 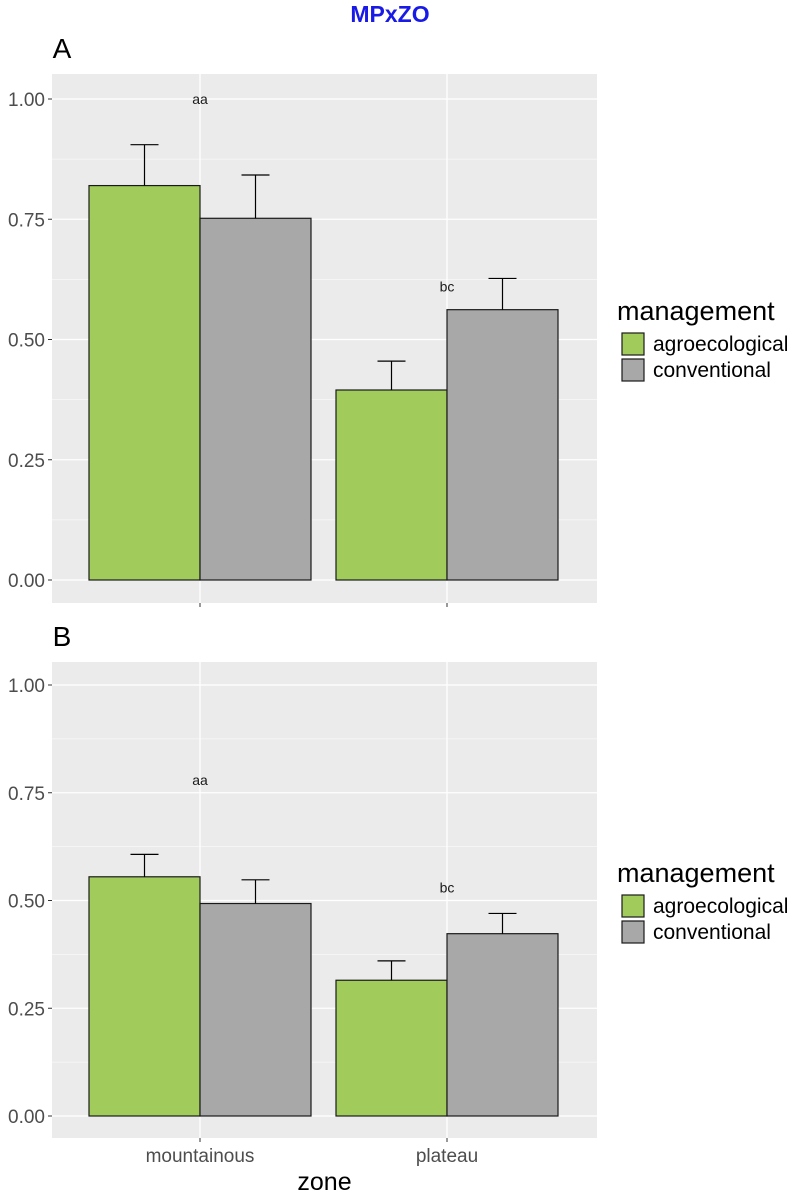 What do you see at coordinates (200, 1156) in the screenshot?
I see `x-tick-label: mountainous` at bounding box center [200, 1156].